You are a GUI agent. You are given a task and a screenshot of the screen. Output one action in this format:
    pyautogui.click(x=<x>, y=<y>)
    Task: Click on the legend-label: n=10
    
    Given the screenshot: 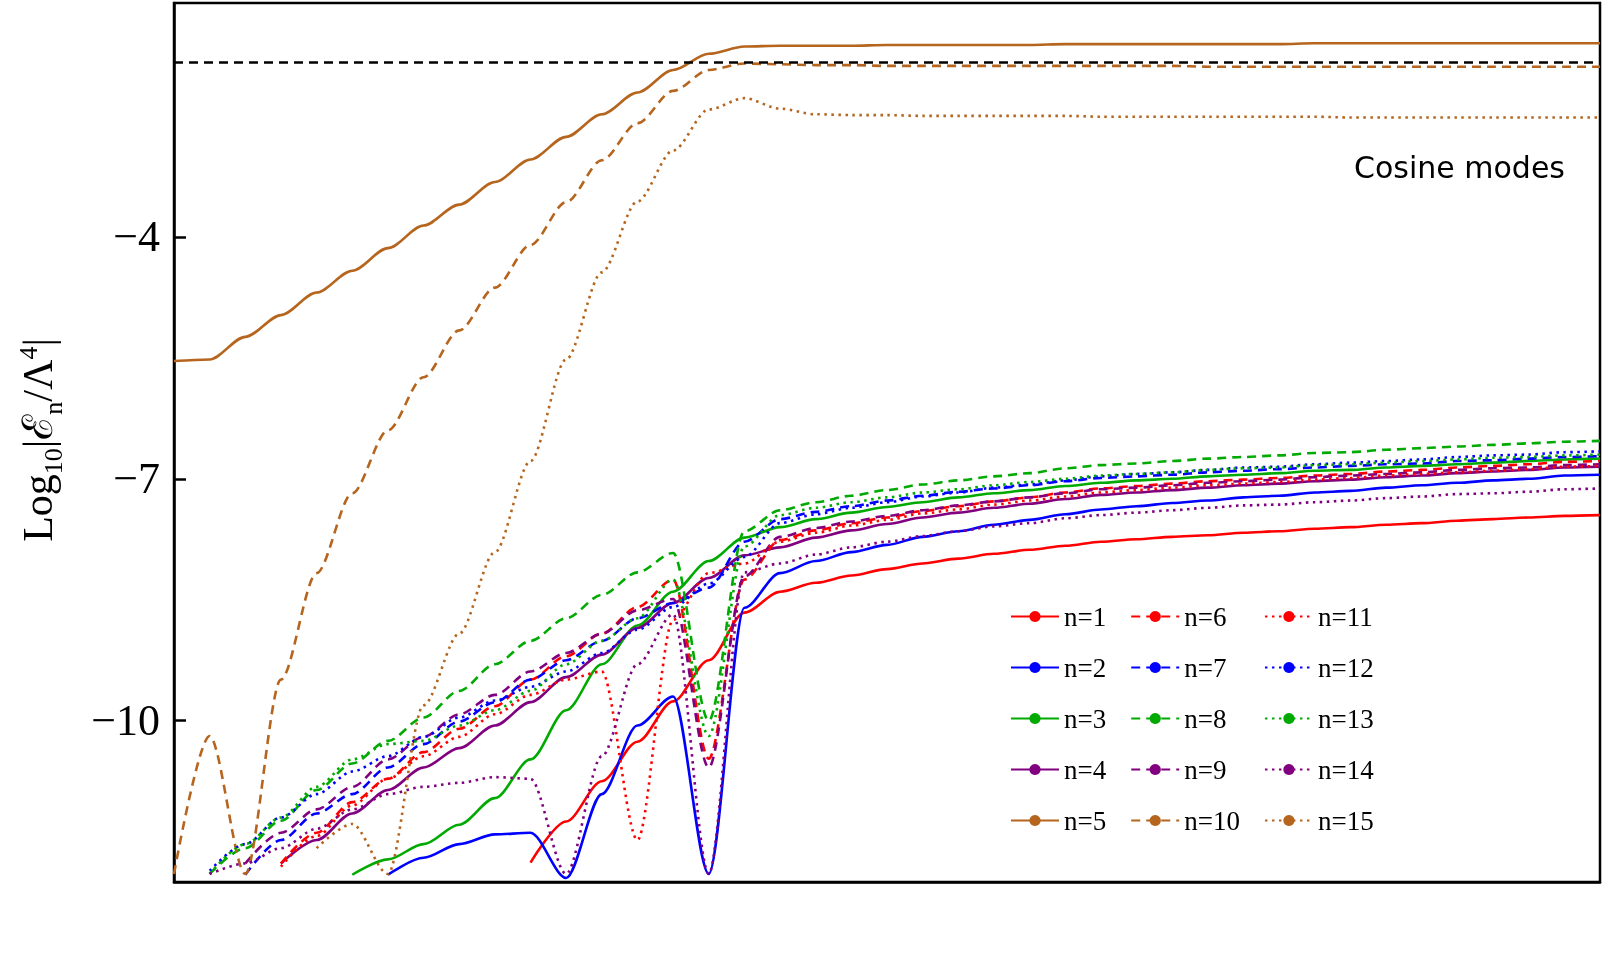 What is the action you would take?
    pyautogui.click(x=1212, y=820)
    